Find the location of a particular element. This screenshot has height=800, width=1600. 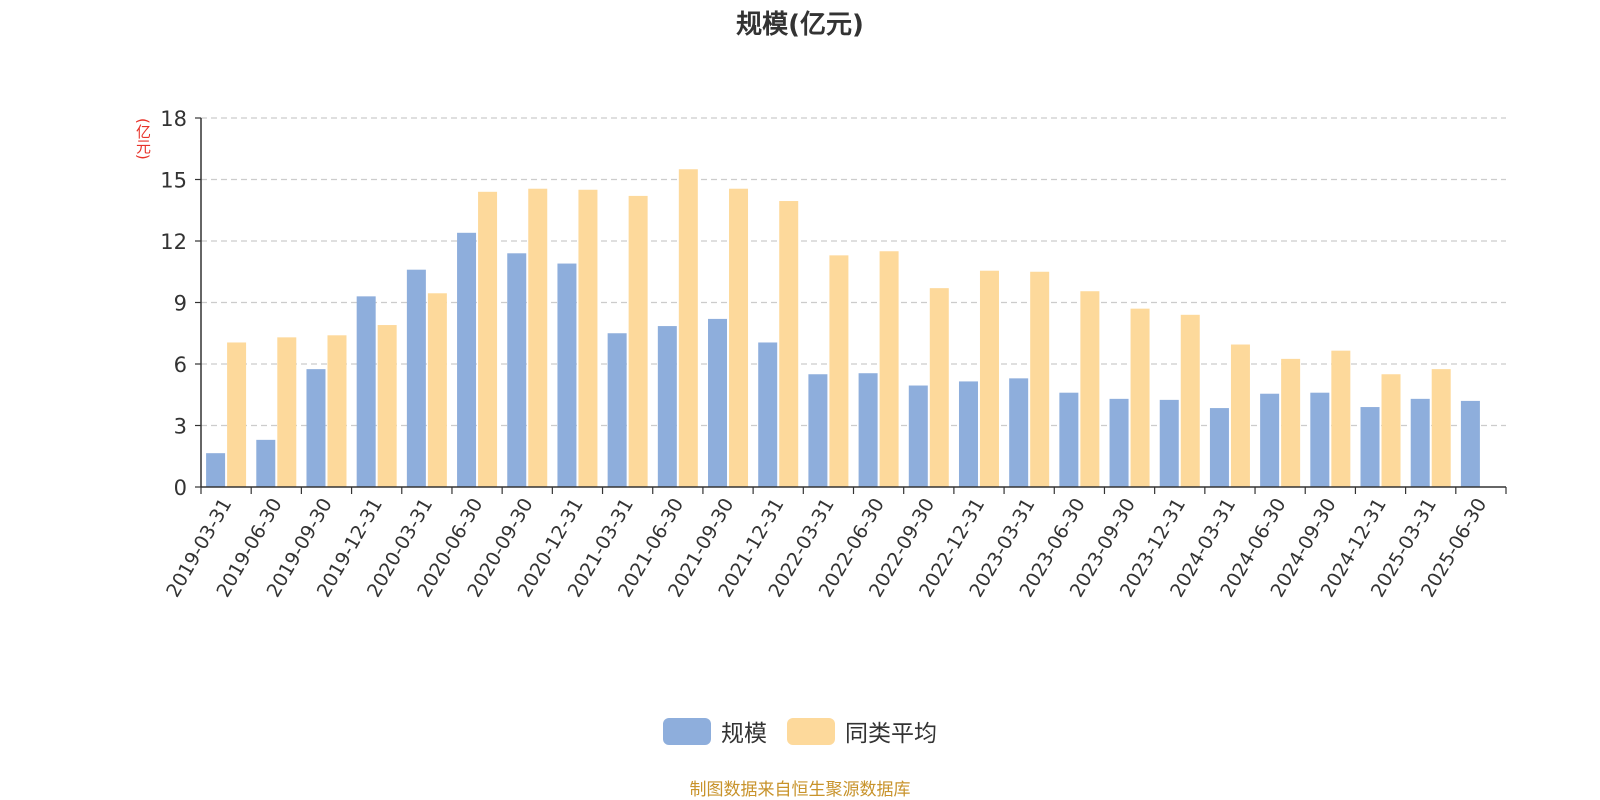

y-tick-label: 0 is located at coordinates (180, 488).